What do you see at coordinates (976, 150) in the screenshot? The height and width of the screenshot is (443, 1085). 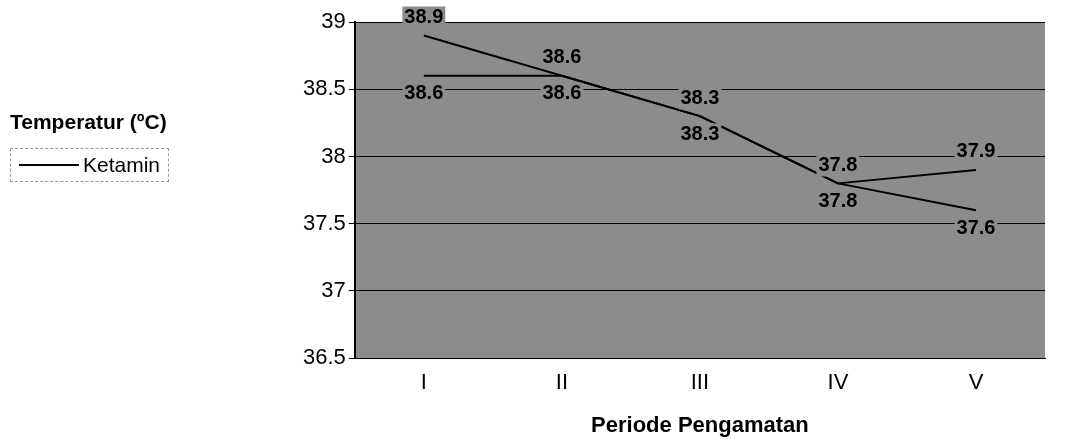 I see `data-label: 37.9` at bounding box center [976, 150].